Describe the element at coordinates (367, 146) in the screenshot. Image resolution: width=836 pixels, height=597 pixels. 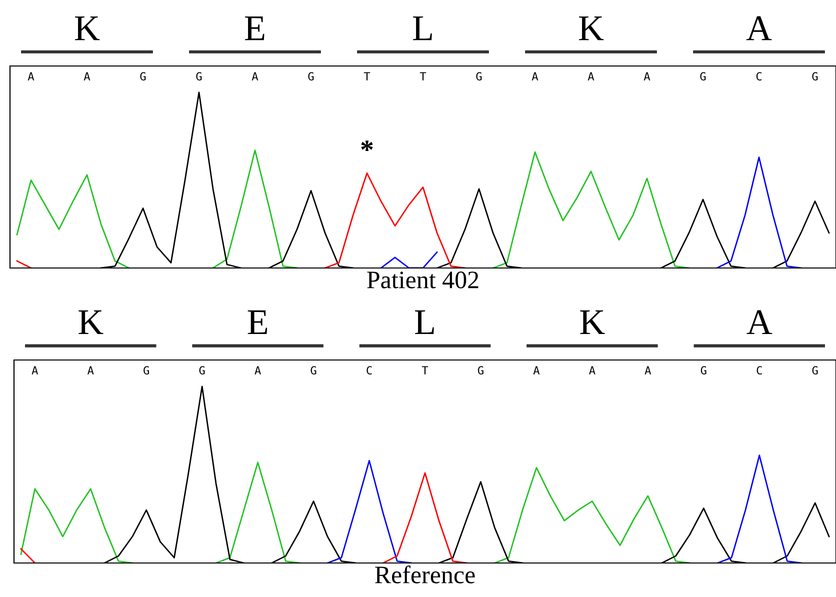
I see `annotation: *` at that location.